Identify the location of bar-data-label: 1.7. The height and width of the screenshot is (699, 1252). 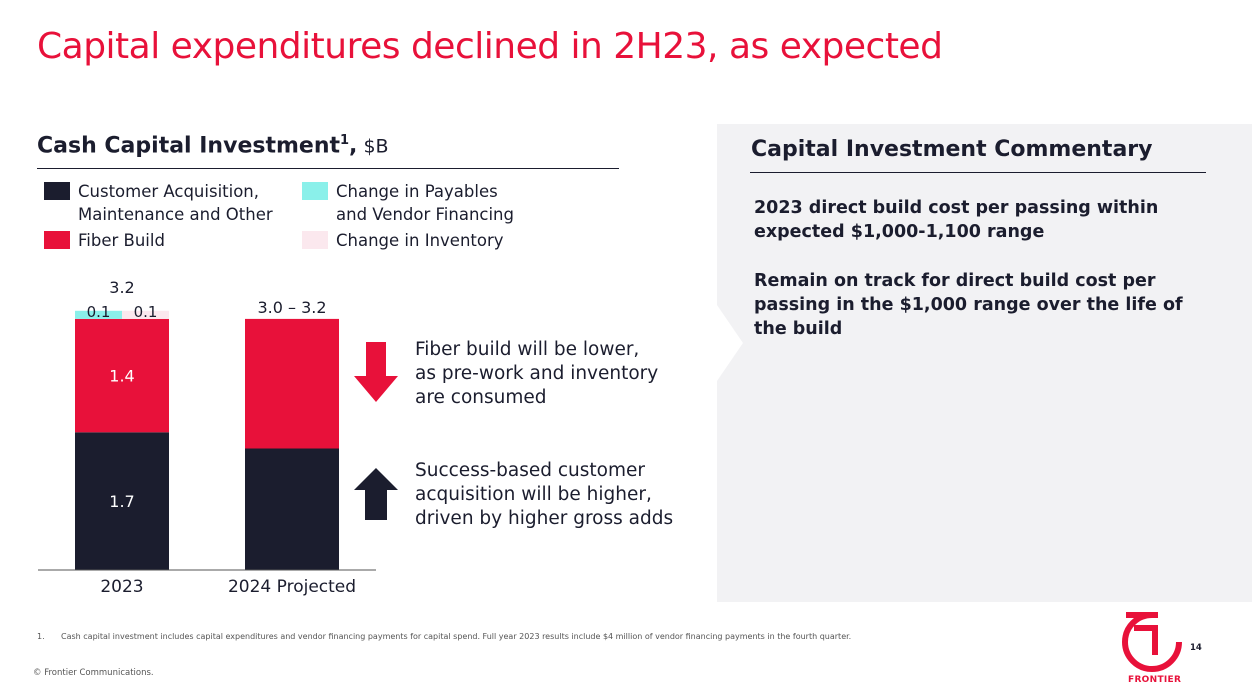
(121, 501).